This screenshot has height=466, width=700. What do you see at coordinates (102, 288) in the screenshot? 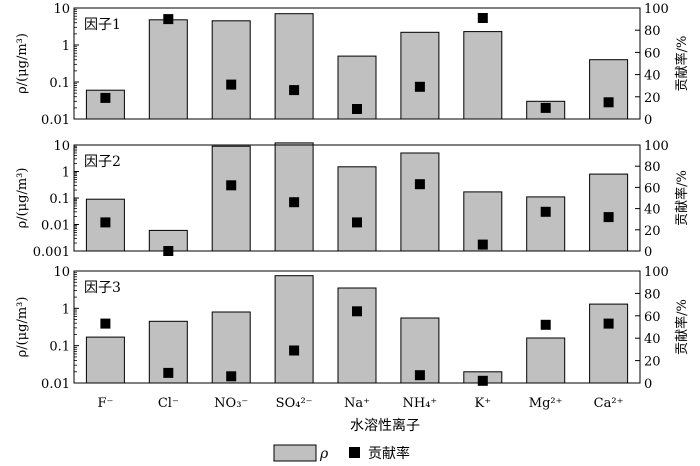
I see `panel-label: 因子3` at bounding box center [102, 288].